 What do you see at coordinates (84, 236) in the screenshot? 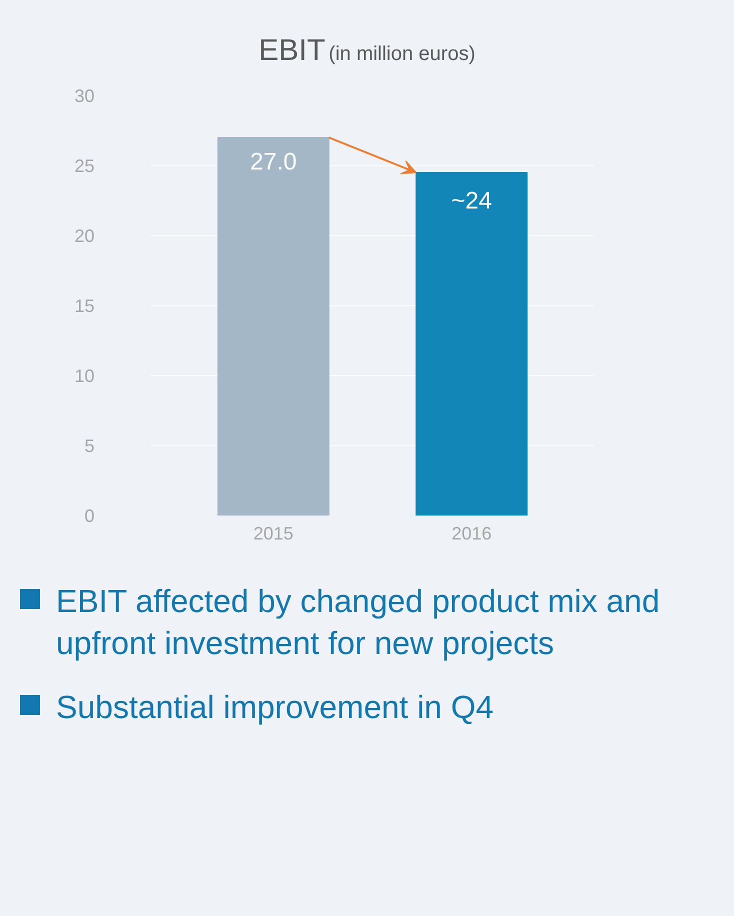
I see `y-tick-label: 20` at bounding box center [84, 236].